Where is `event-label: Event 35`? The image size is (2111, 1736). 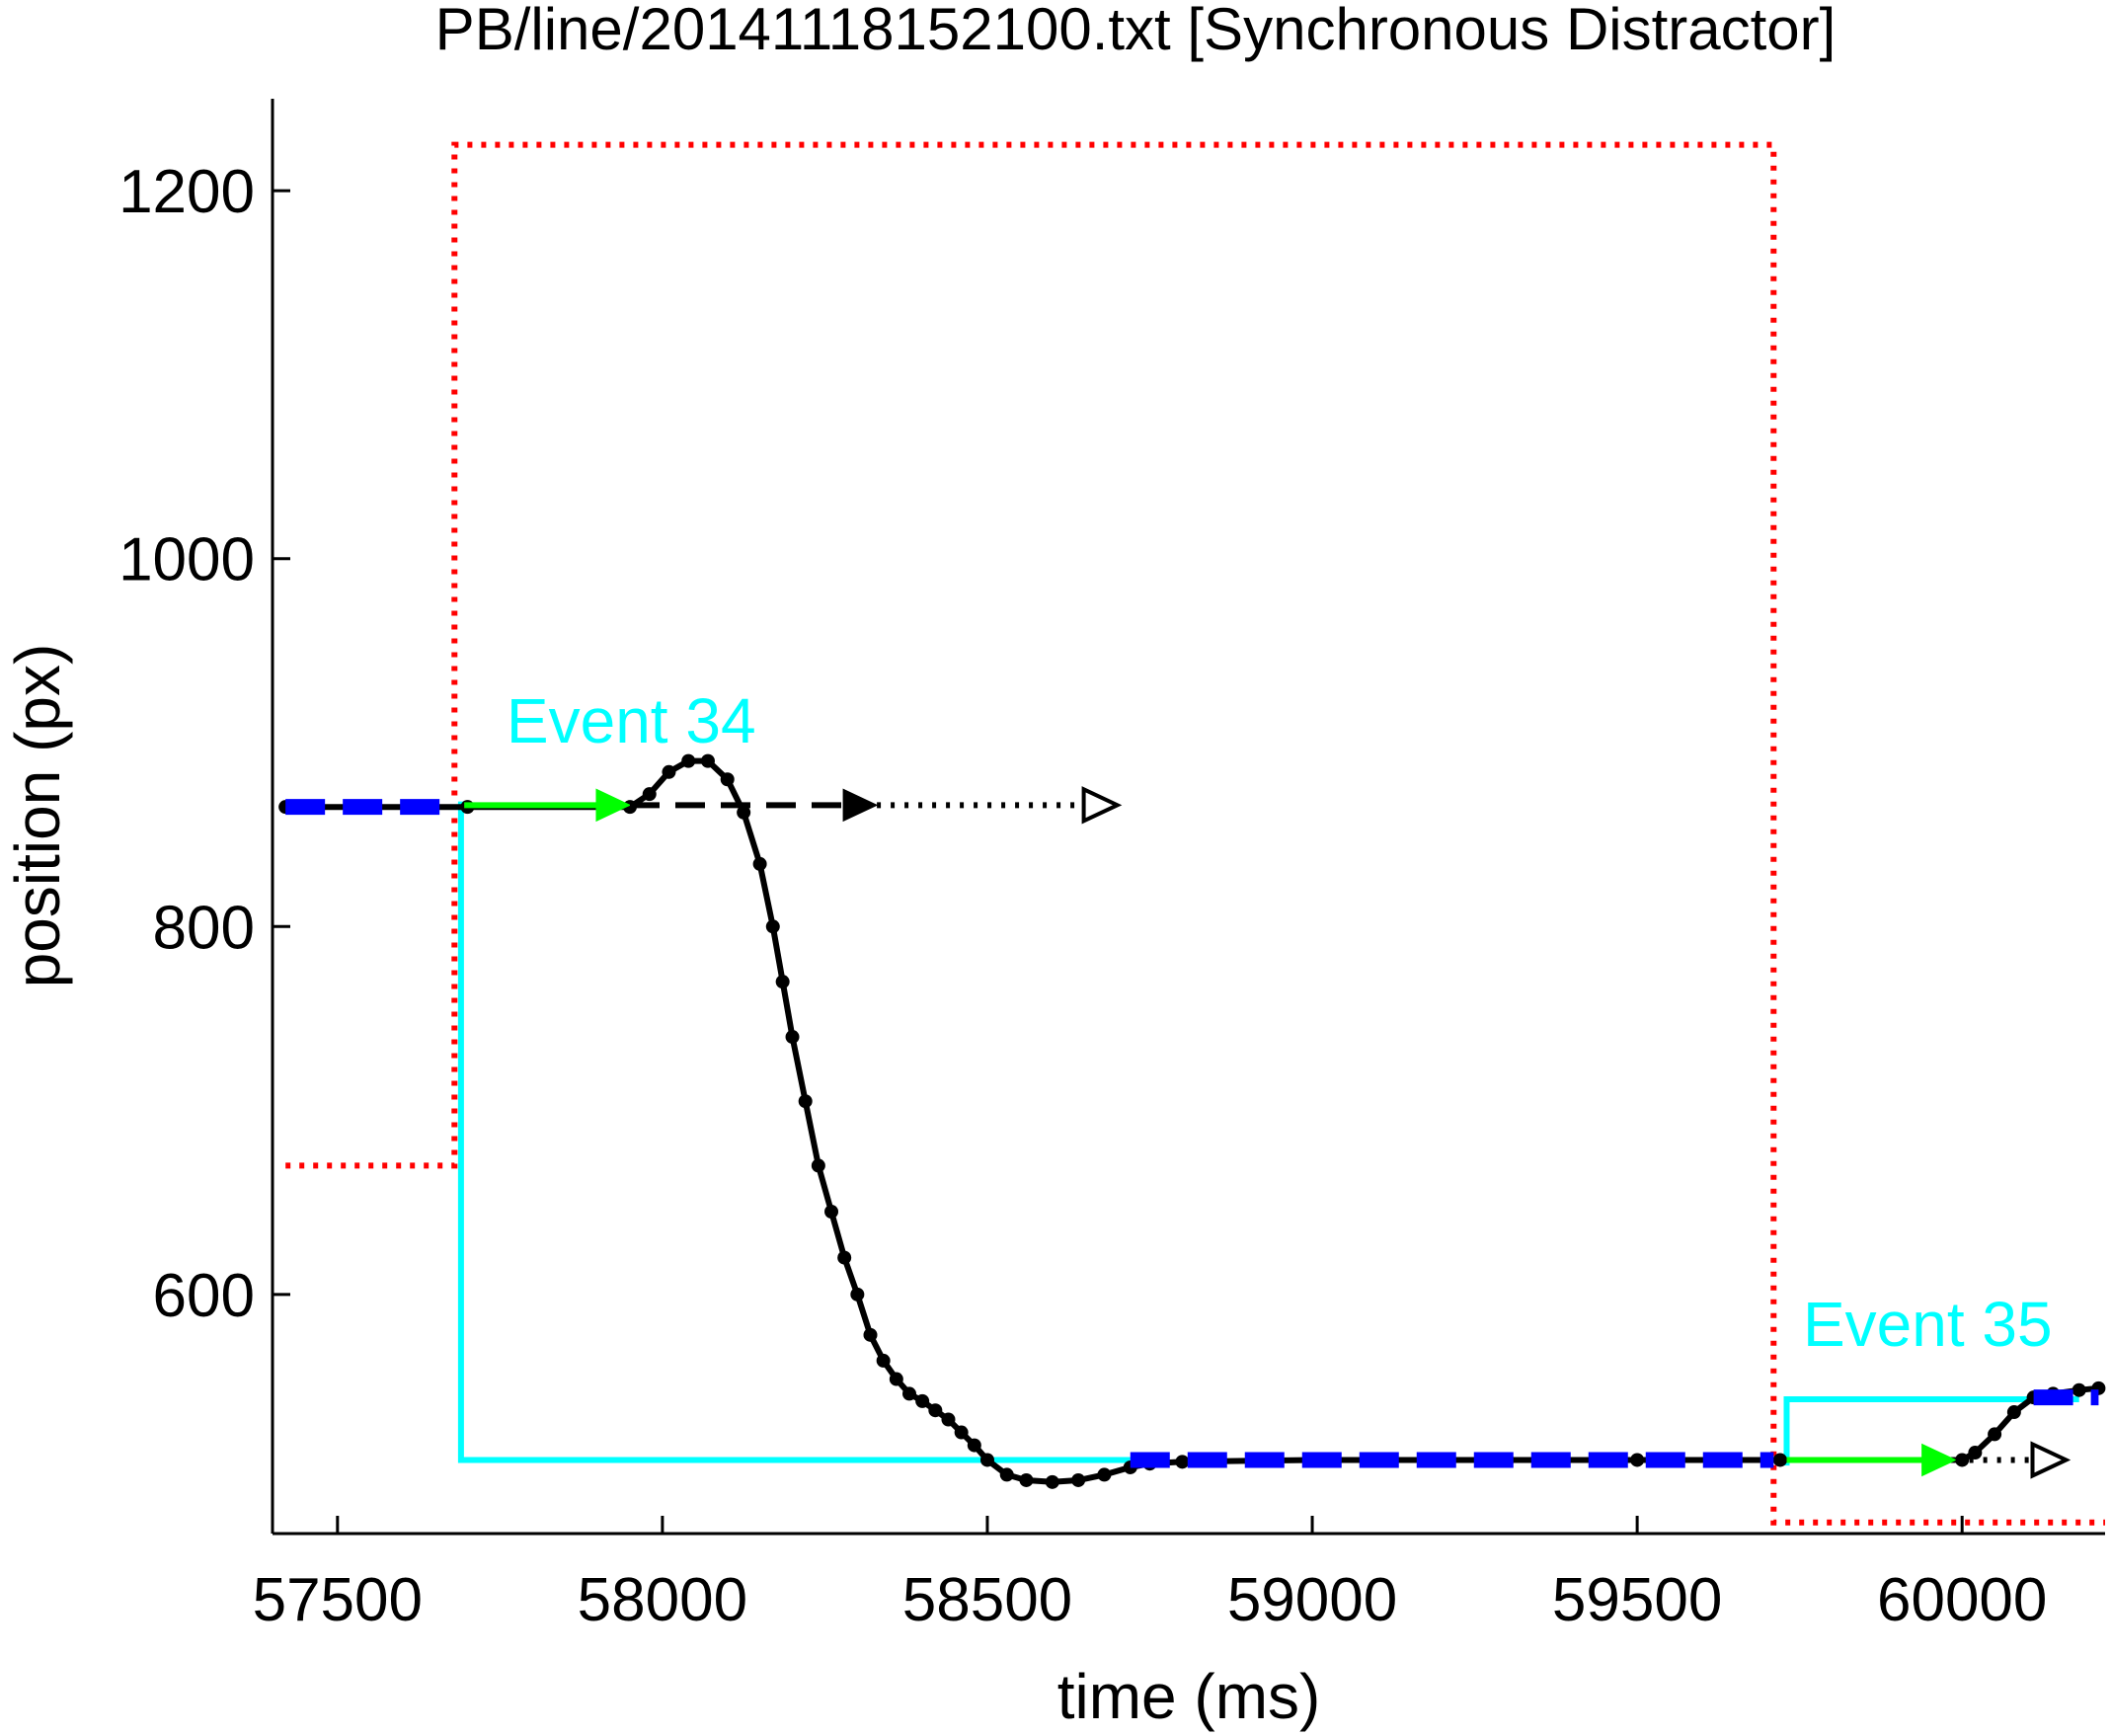
event-label: Event 35 is located at coordinates (1928, 1324).